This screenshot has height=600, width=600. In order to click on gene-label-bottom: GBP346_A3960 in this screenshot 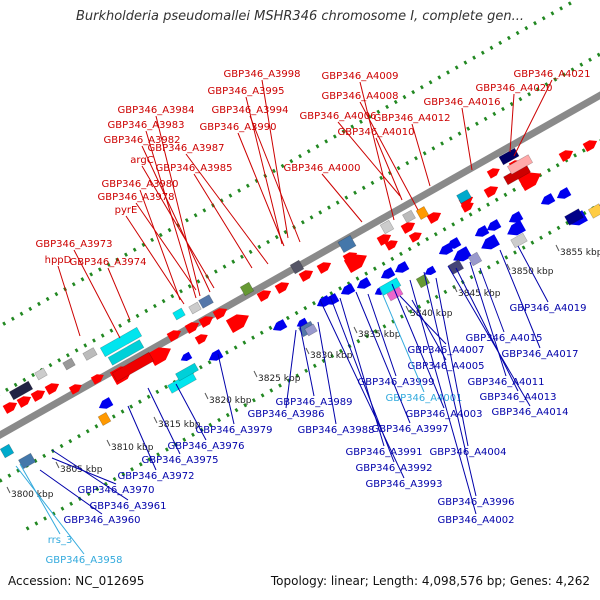, I will do `click(101, 520)`.